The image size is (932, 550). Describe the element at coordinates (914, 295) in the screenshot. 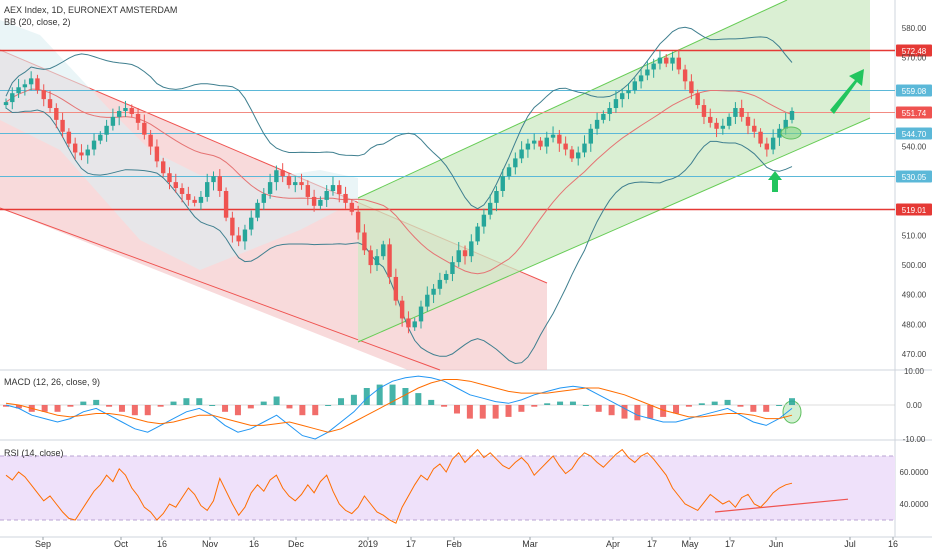

I see `y-tick-label: 490.00` at that location.